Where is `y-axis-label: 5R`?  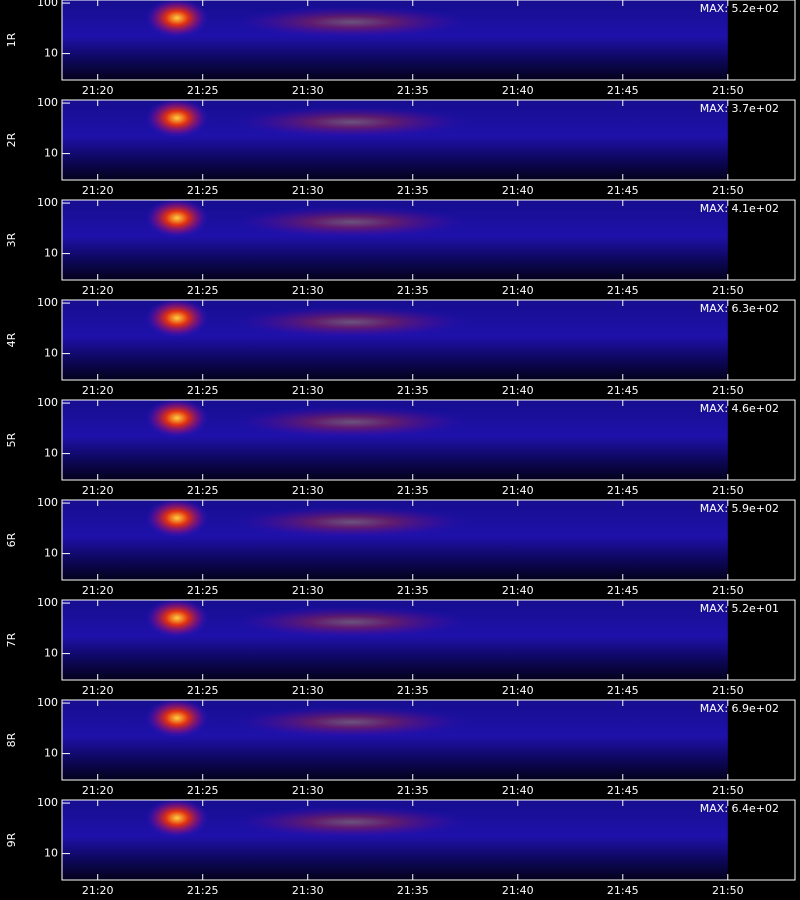
y-axis-label: 5R is located at coordinates (11, 439).